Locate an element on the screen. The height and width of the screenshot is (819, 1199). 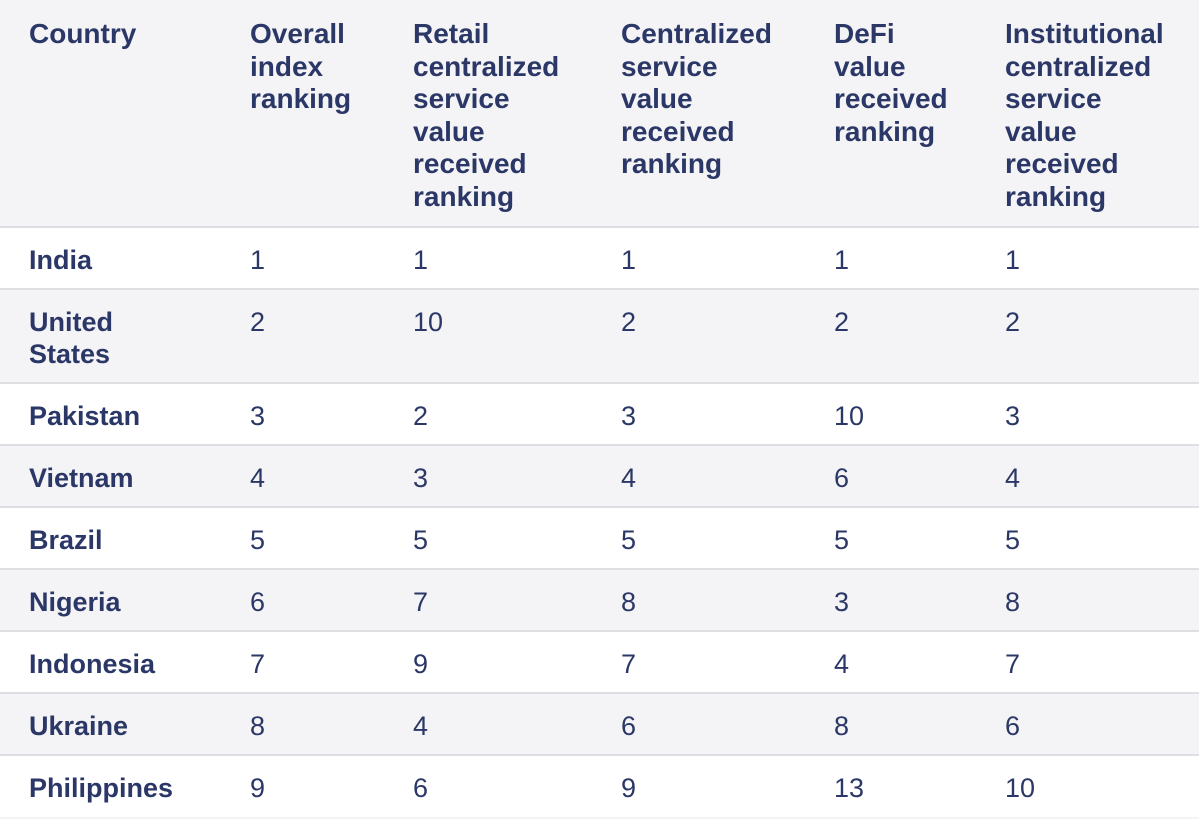
country-cell: Ukraine is located at coordinates (110, 724).